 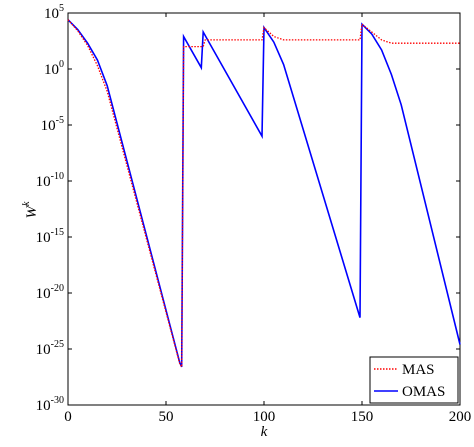 What do you see at coordinates (54, 68) in the screenshot?
I see `y-tick-label: 10⁰` at bounding box center [54, 68].